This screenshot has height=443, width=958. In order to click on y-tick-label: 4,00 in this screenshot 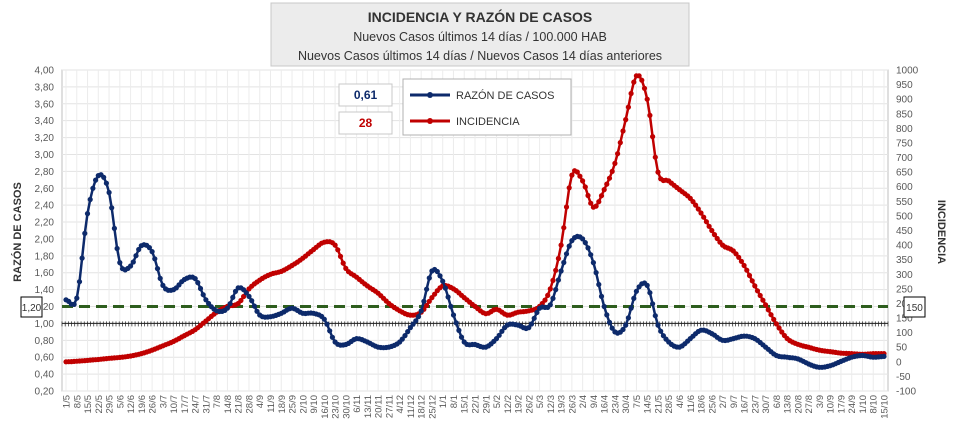, I will do `click(45, 71)`.